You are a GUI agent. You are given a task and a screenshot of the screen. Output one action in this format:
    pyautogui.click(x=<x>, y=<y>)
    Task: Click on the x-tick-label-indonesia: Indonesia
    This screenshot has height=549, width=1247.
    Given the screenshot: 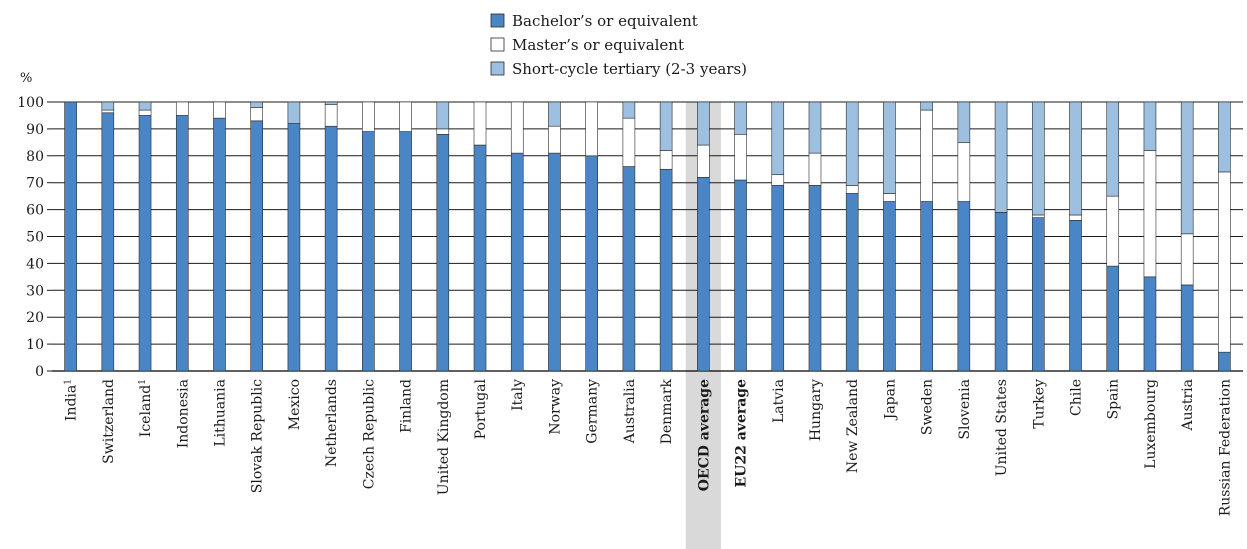 What is the action you would take?
    pyautogui.click(x=183, y=413)
    